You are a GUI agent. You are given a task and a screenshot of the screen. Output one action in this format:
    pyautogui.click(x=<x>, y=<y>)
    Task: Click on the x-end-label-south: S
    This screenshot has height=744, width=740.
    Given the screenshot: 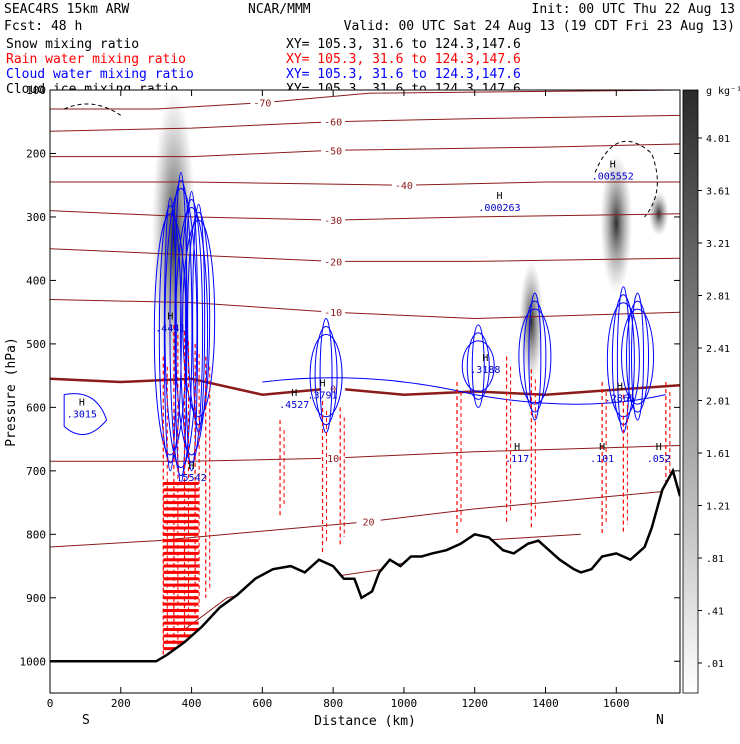 What is the action you would take?
    pyautogui.click(x=86, y=720)
    